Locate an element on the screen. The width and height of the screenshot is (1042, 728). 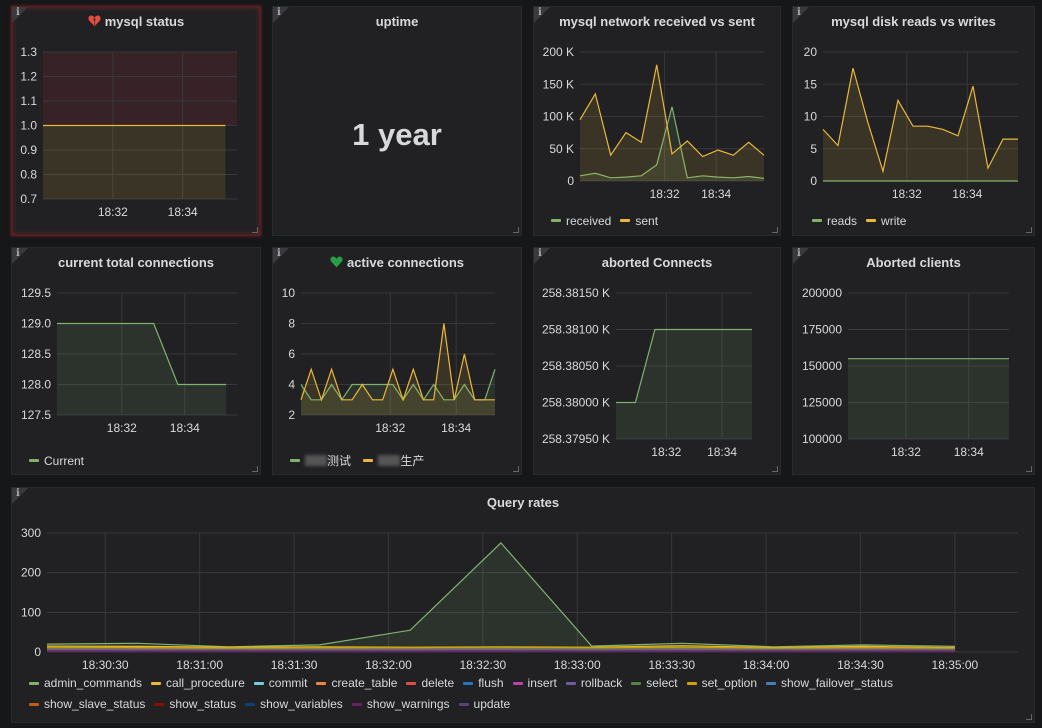
panel-title: mysql network received vs sent is located at coordinates (657, 21).